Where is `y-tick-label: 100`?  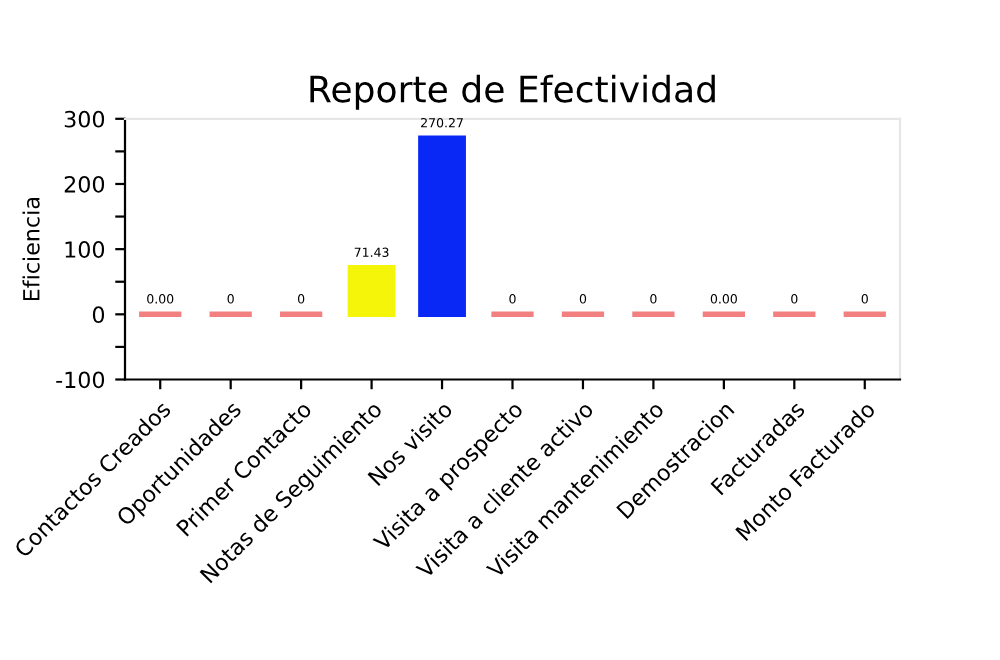 y-tick-label: 100 is located at coordinates (85, 249).